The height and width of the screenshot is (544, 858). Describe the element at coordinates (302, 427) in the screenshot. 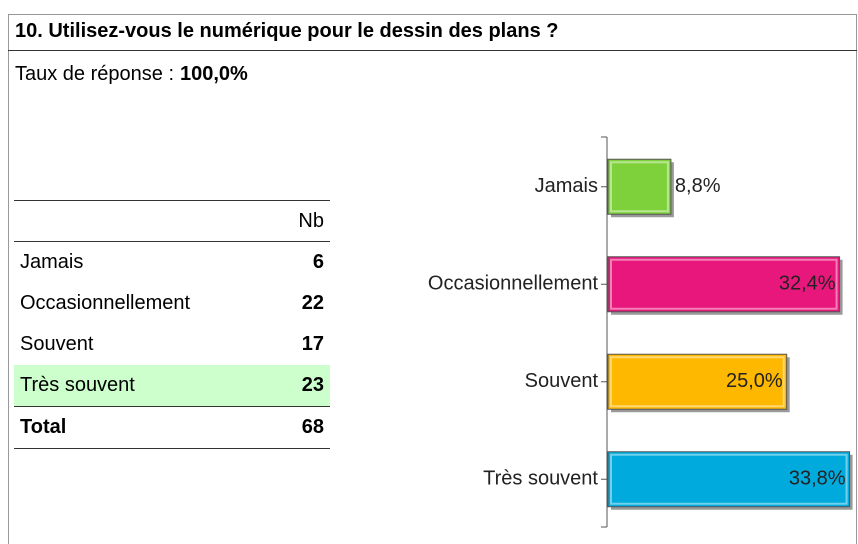

I see `total-count: 68` at that location.